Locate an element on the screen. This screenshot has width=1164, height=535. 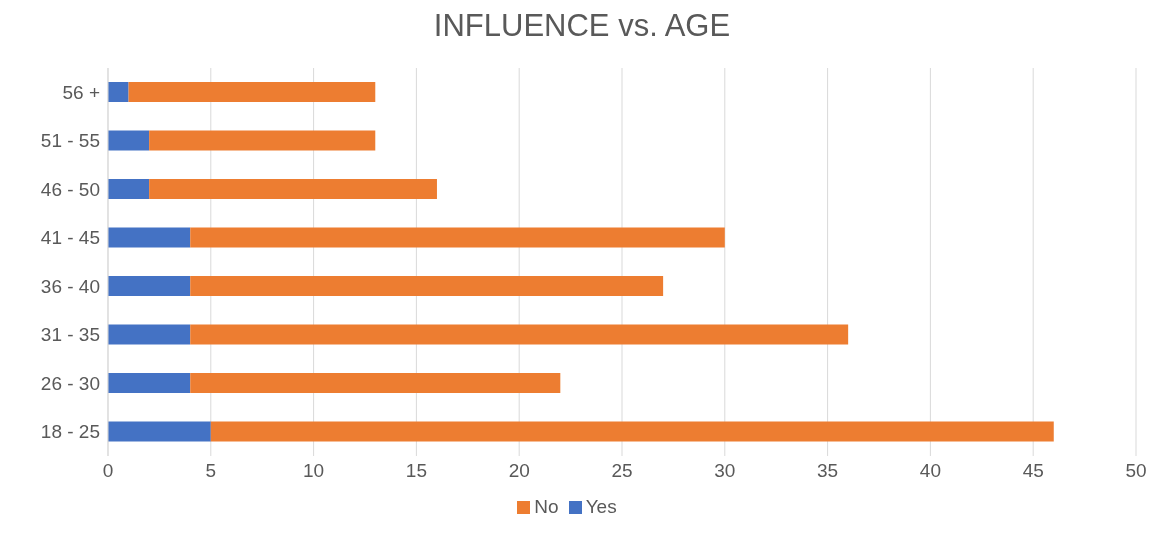
chart-title: INFLUENCE vs. AGE is located at coordinates (582, 26).